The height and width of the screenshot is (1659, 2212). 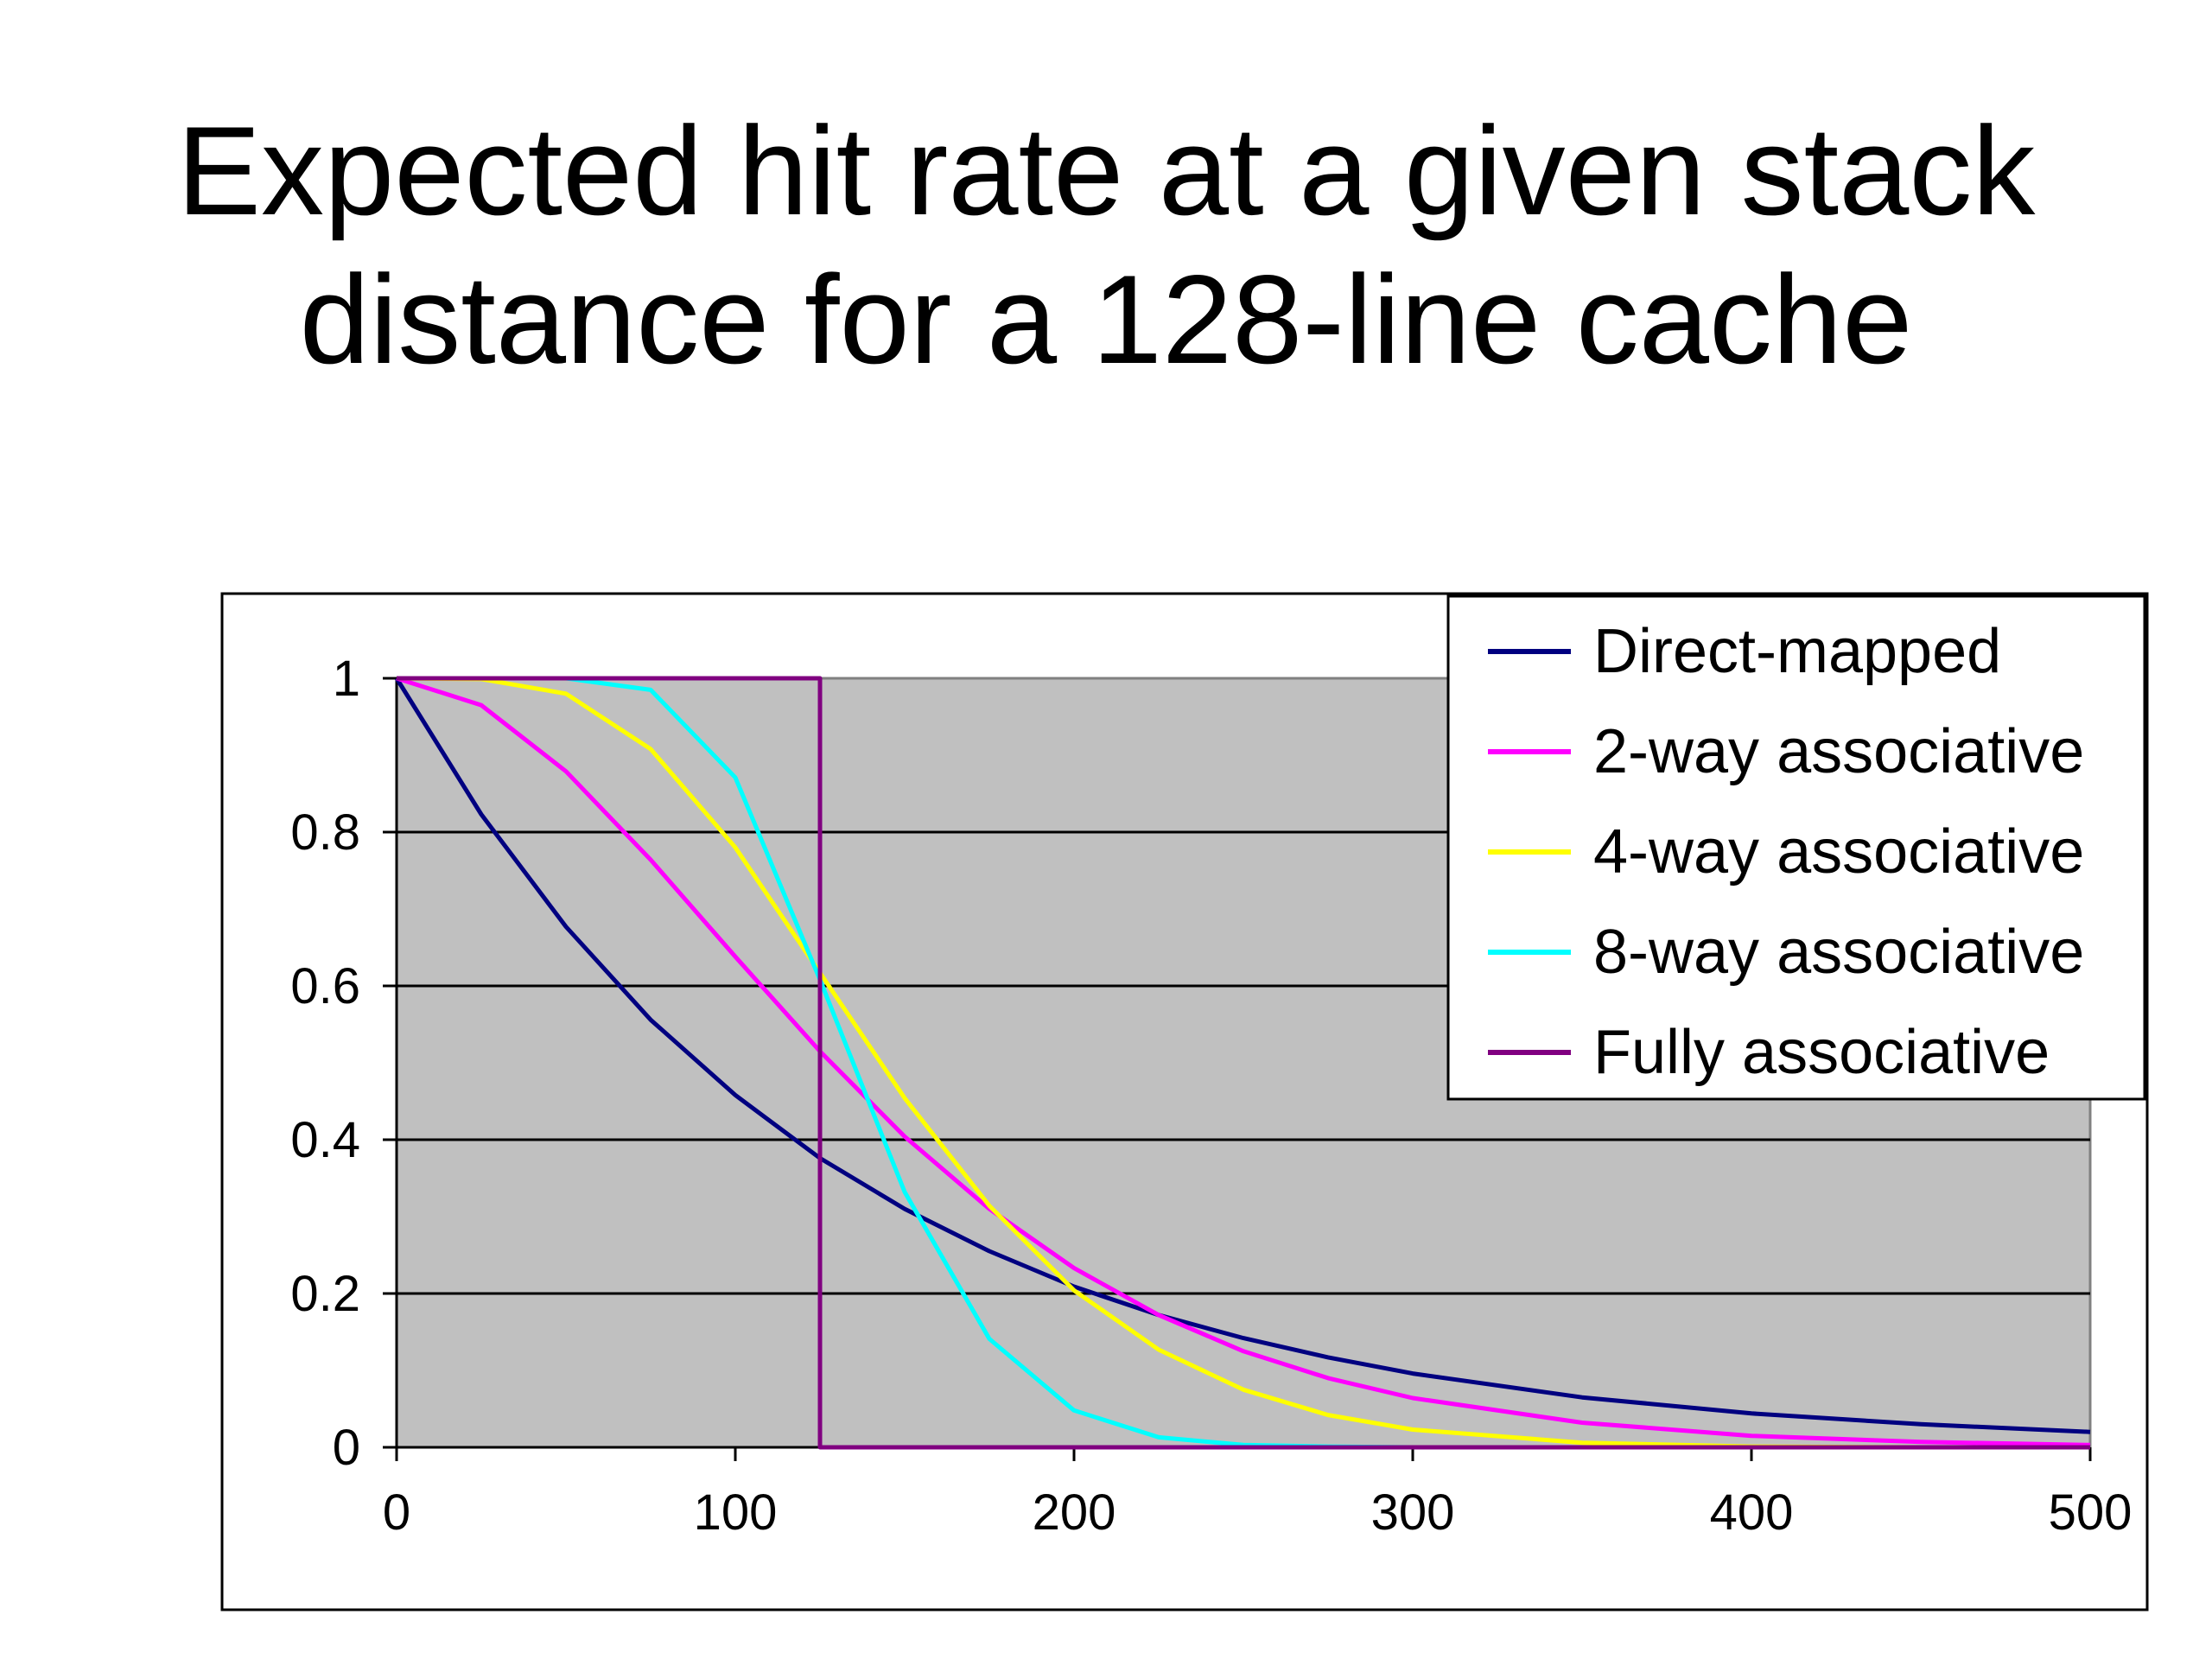 I want to click on legend-label-8-way-associative: 8-way associative, so click(x=1838, y=952).